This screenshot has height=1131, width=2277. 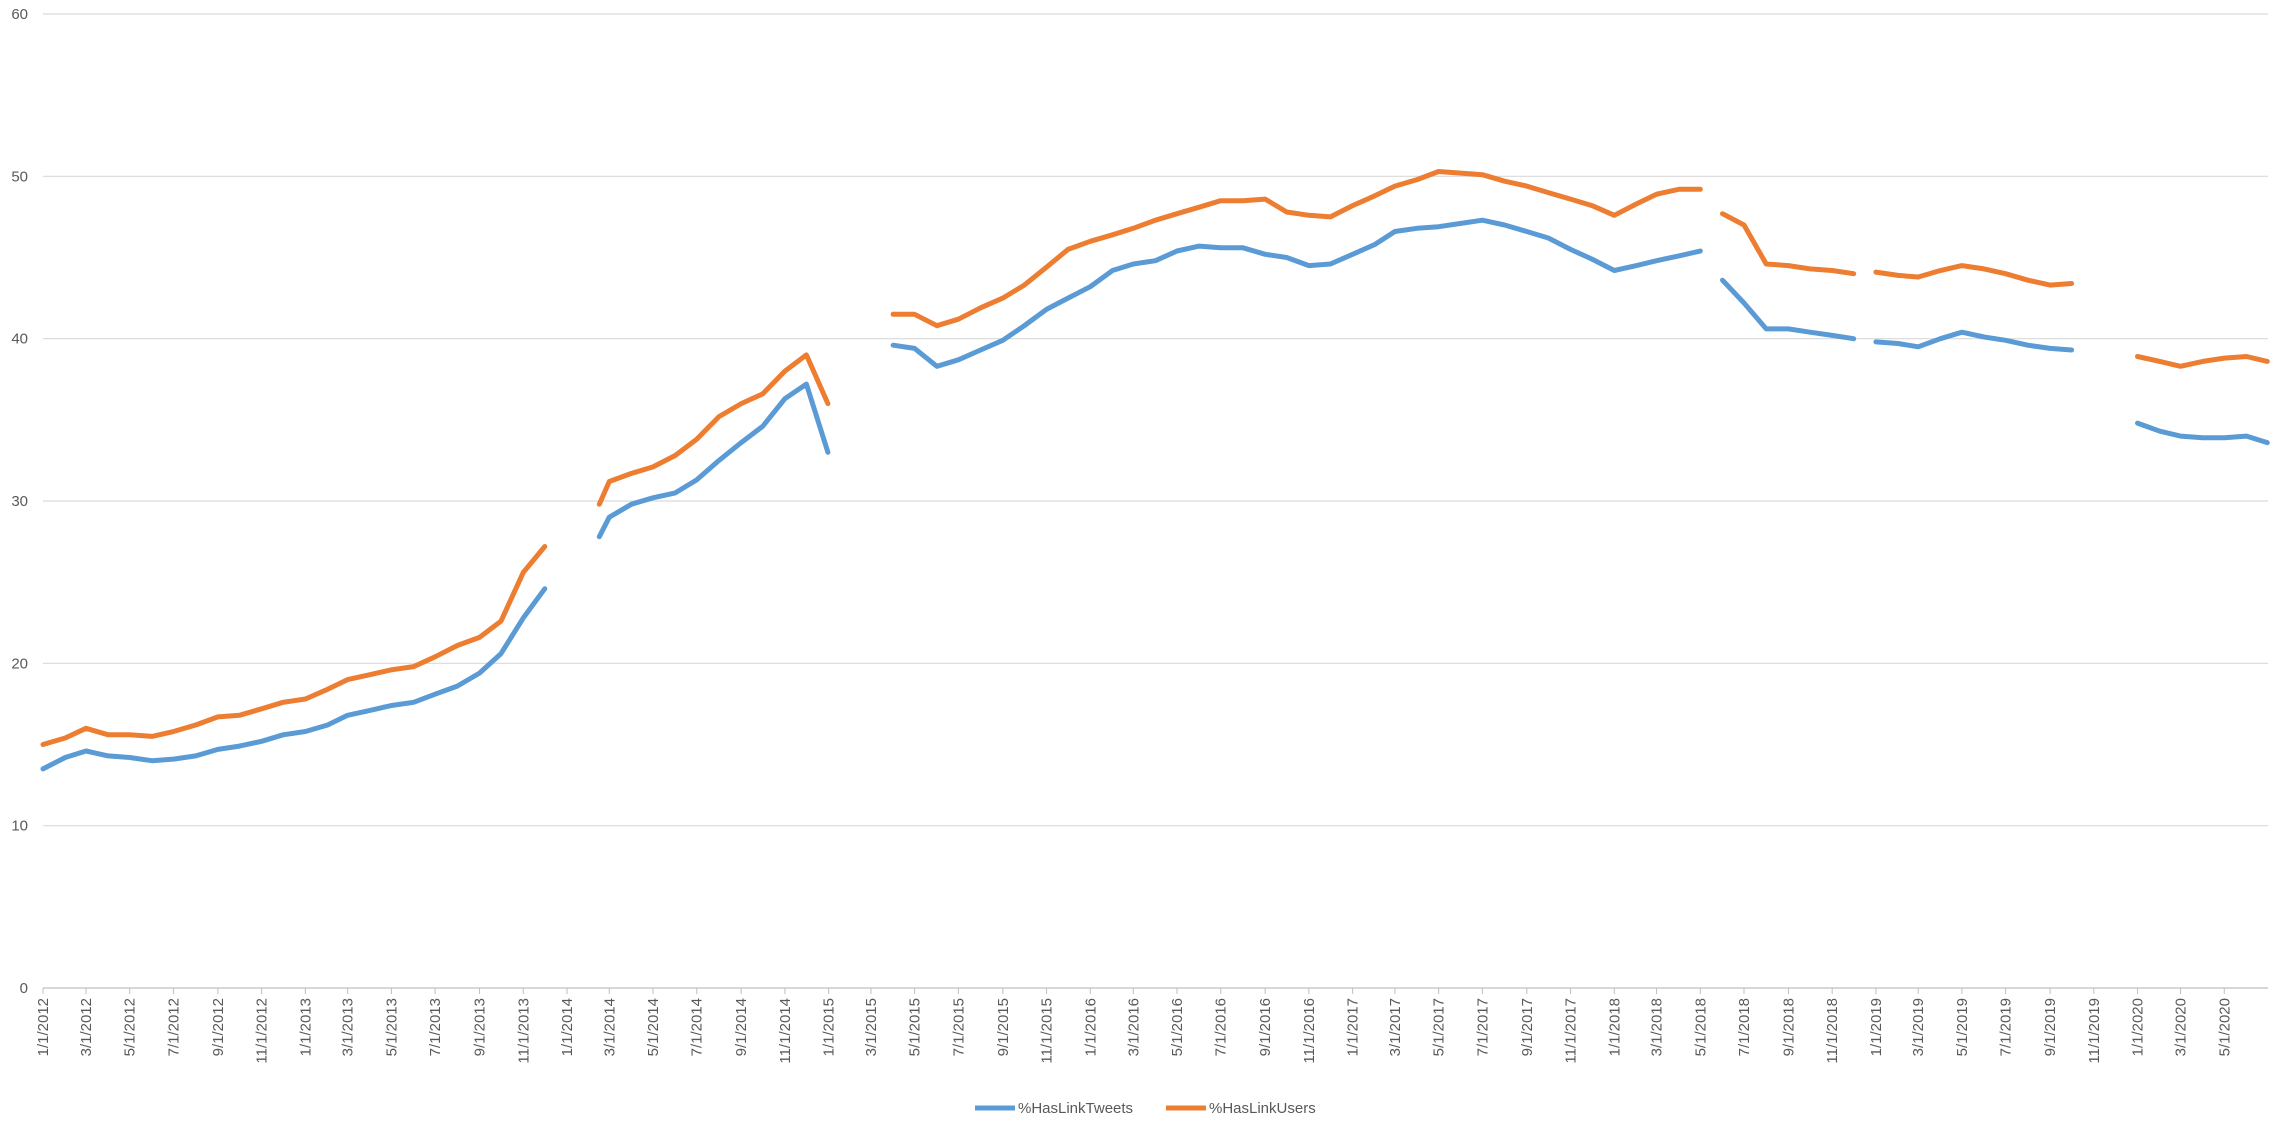 I want to click on x-tick-label: 3/1/2018, so click(x=1657, y=1027).